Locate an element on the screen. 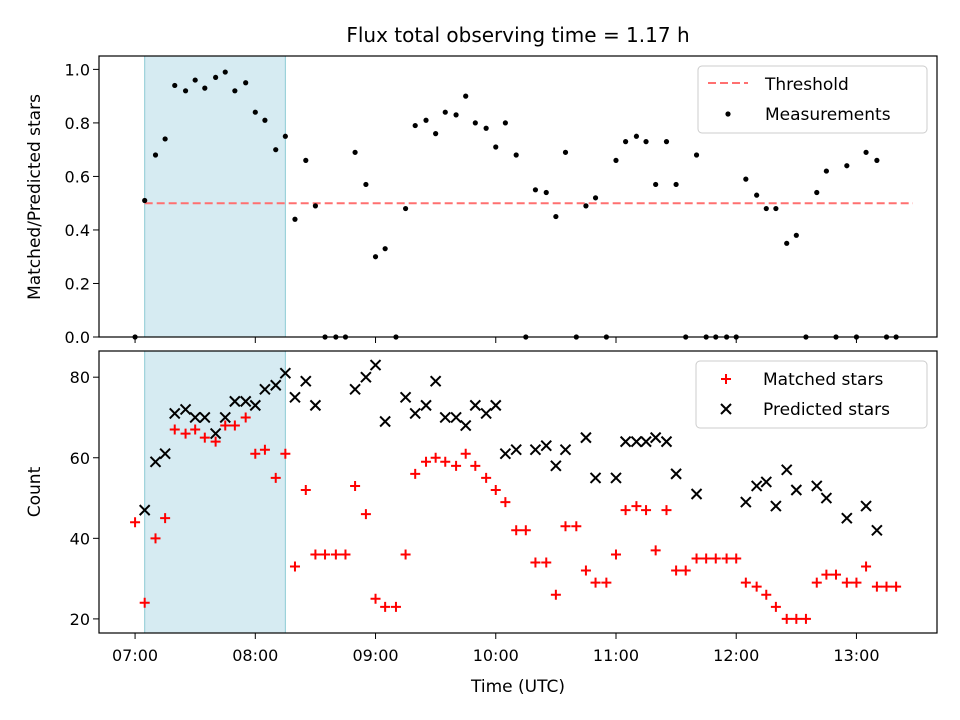 The width and height of the screenshot is (960, 720). y-tick-label: 0.8 is located at coordinates (77, 123).